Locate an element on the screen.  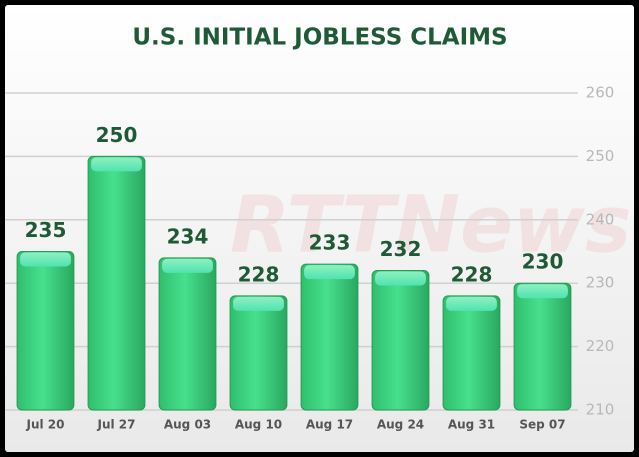
chart-title: U.S. INITIAL JOBLESS CLAIMS is located at coordinates (319, 38).